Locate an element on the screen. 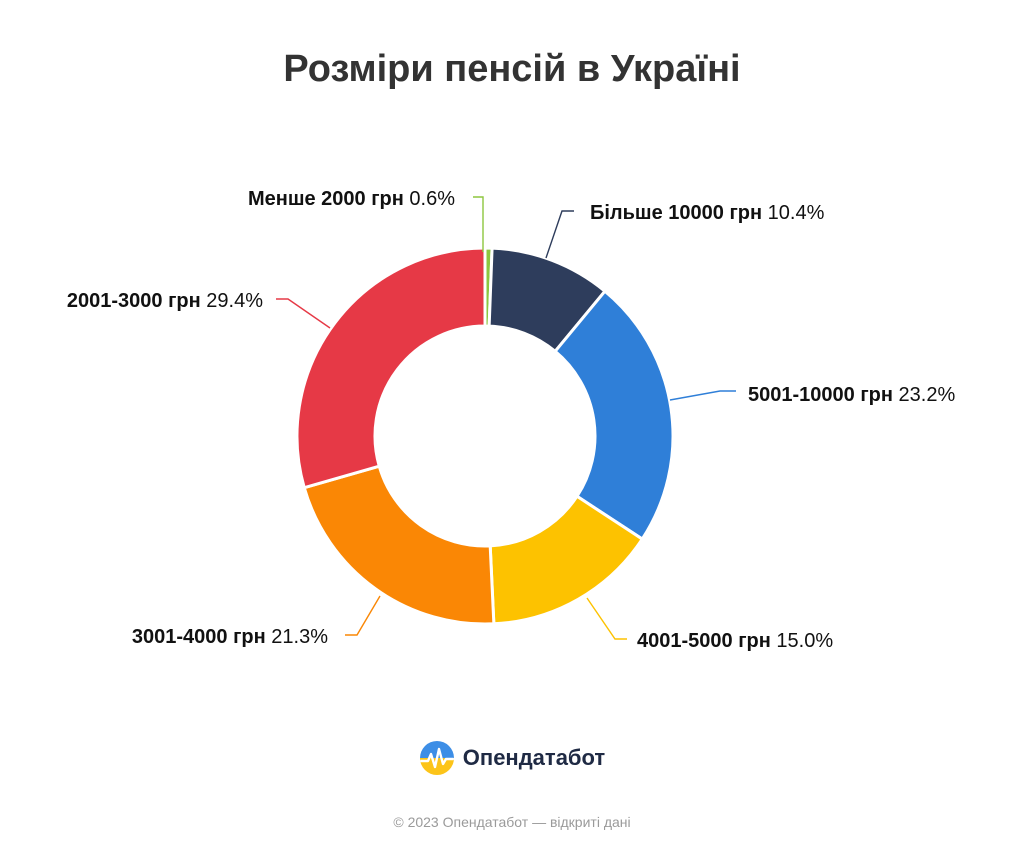  slice-category-label: 4001-5000 грн is located at coordinates (706, 641).